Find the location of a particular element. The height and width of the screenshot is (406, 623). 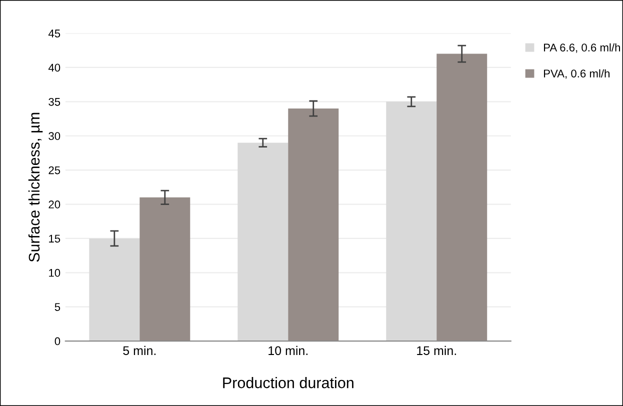

y-tick-label: 30 is located at coordinates (54, 136).